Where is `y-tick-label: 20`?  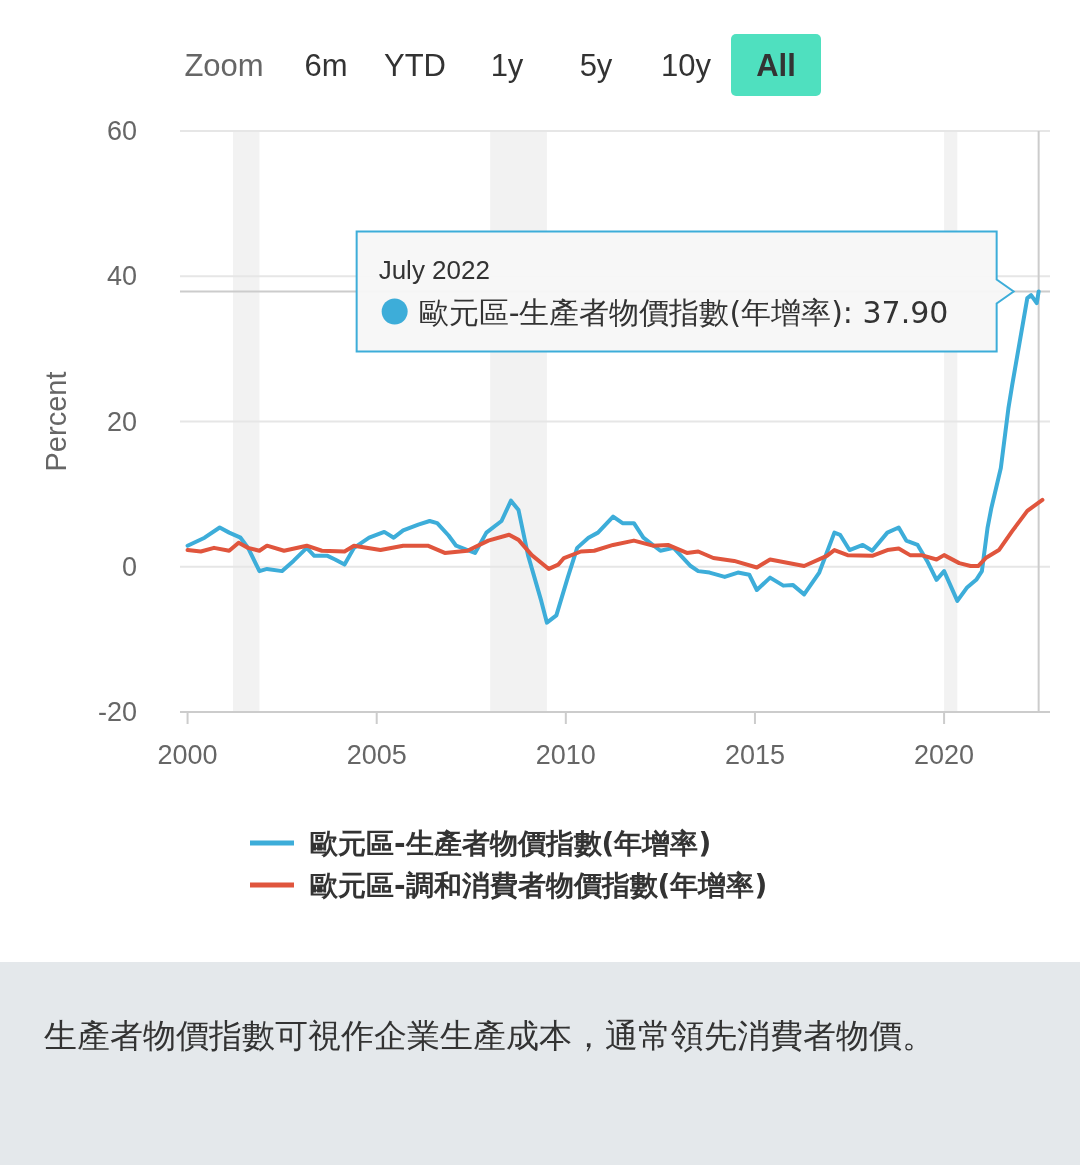 y-tick-label: 20 is located at coordinates (121, 421).